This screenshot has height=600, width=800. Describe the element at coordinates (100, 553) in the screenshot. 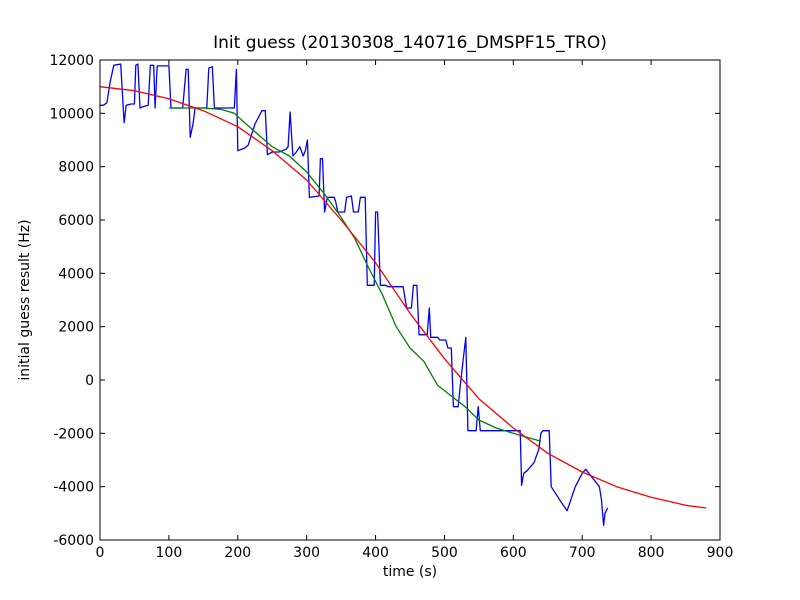

I see `x-tick-label: 0` at that location.